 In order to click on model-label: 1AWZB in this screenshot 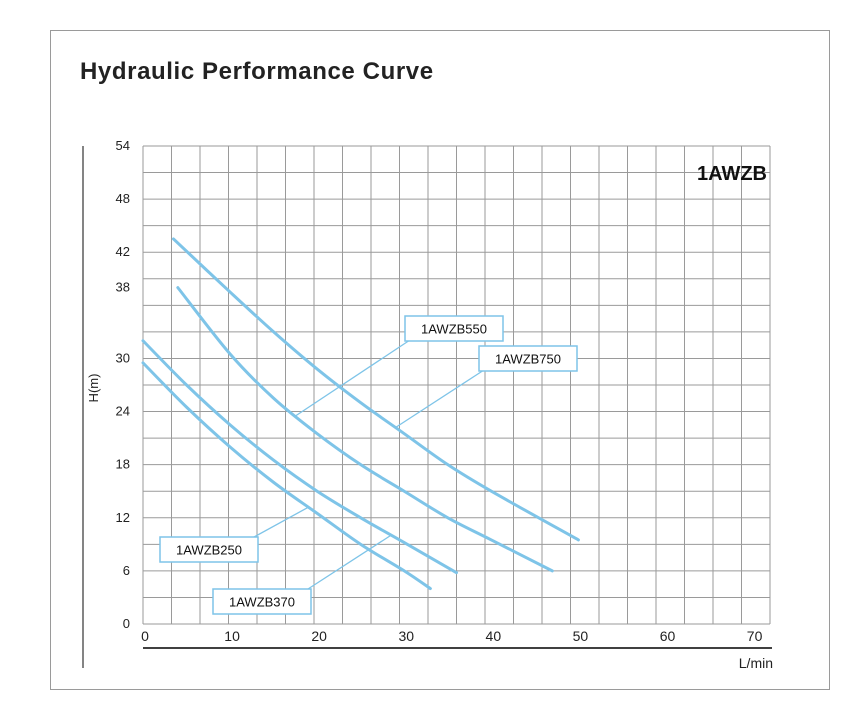, I will do `click(732, 174)`.